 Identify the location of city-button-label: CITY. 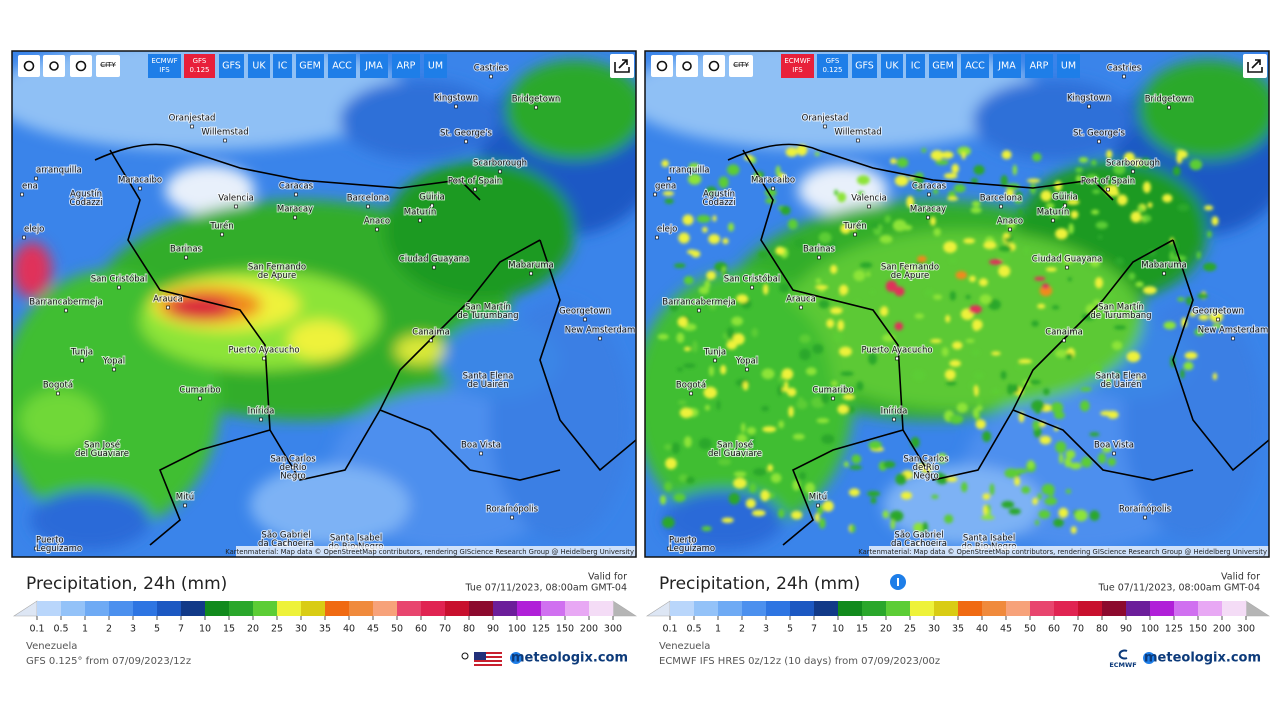
(108, 65).